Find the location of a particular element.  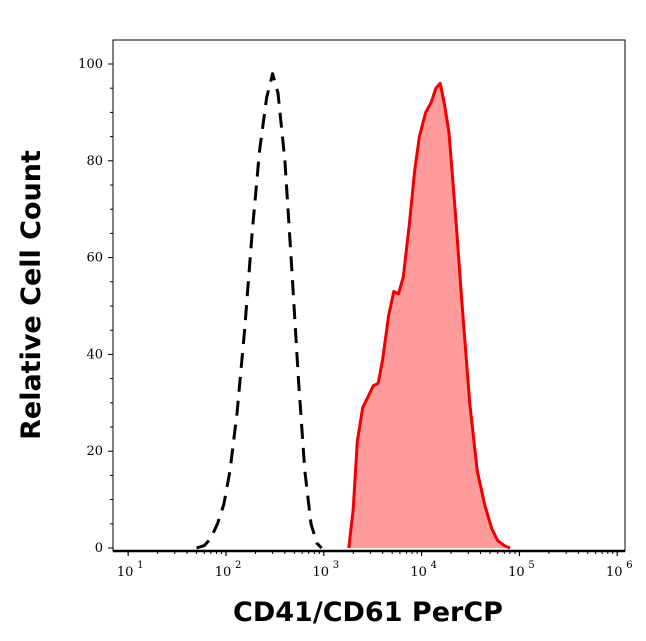

y-tick-label-100: 100 is located at coordinates (90, 64).